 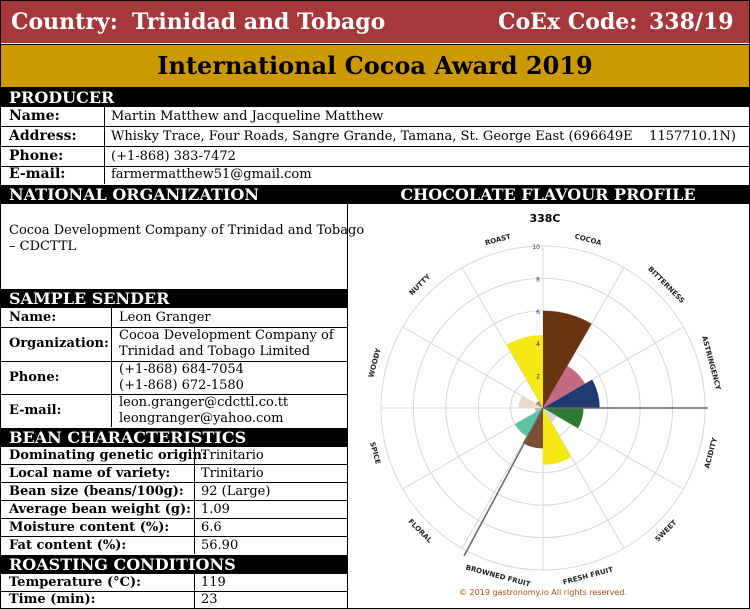 I want to click on bean-row: Fat content (%): 56.90, so click(x=174, y=545).